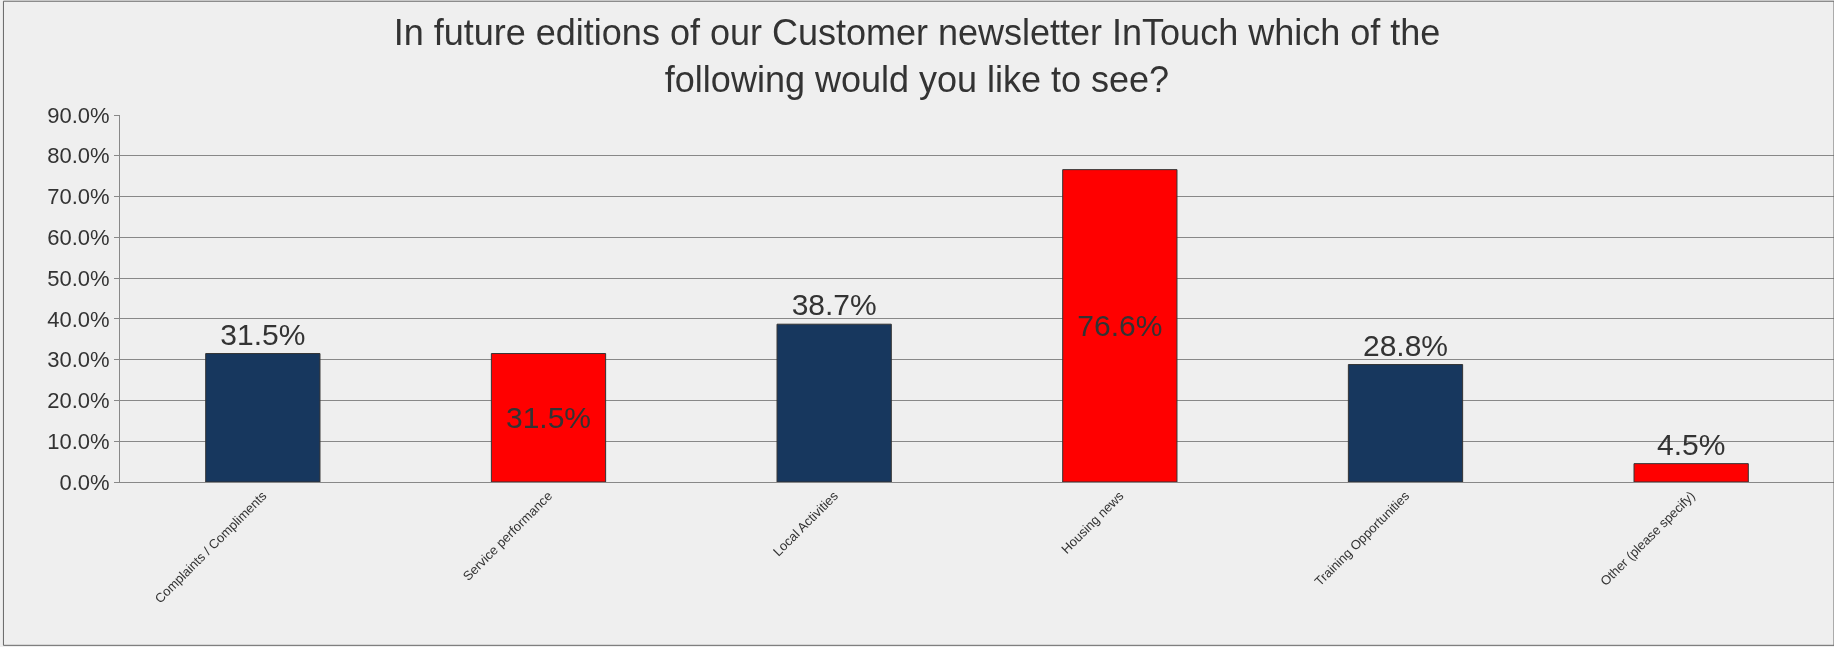 This screenshot has height=647, width=1834. What do you see at coordinates (78, 319) in the screenshot?
I see `y-tick-label: 40.0%` at bounding box center [78, 319].